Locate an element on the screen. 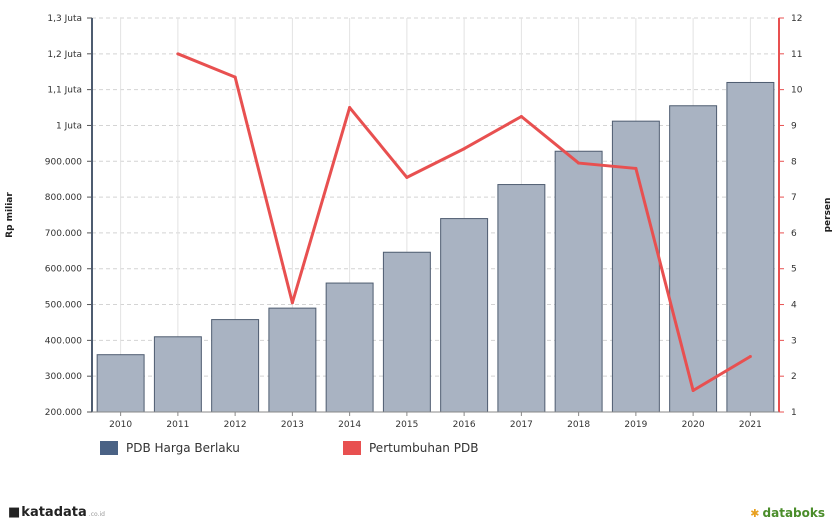 The height and width of the screenshot is (523, 833). legend: PDB Harga Berlaku Pertumbuhan PDB is located at coordinates (330, 451).